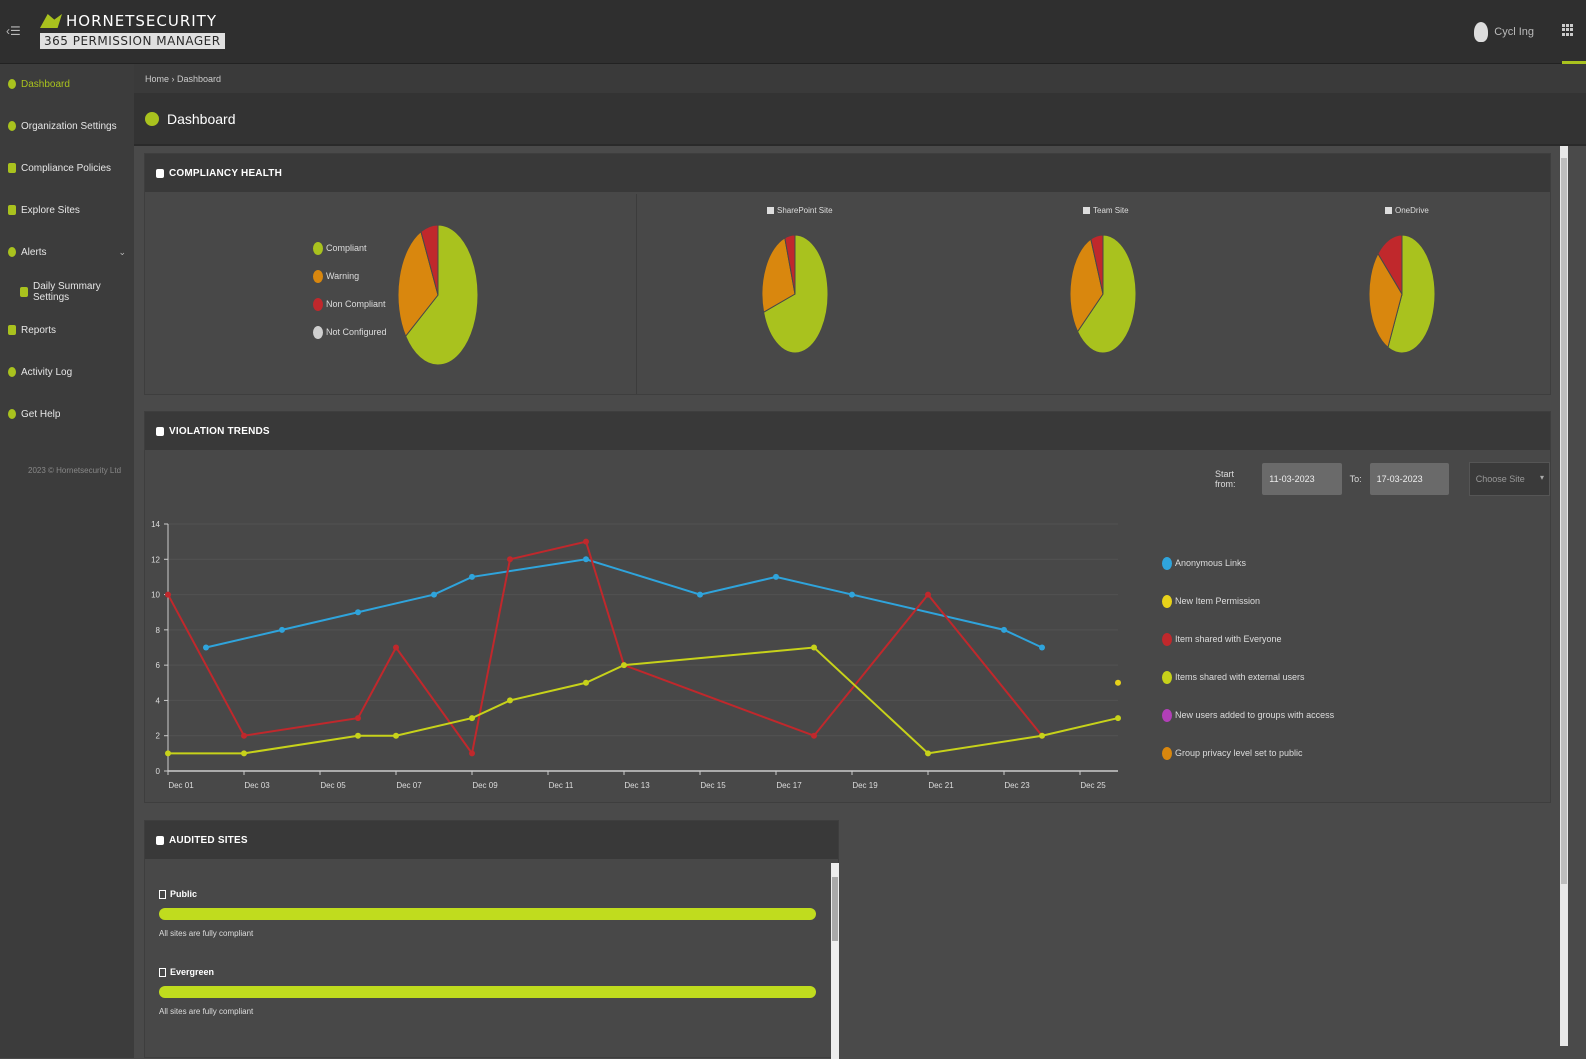 This screenshot has height=1059, width=1586. What do you see at coordinates (1409, 479) in the screenshot?
I see `end-date-input: 17-03-2023` at bounding box center [1409, 479].